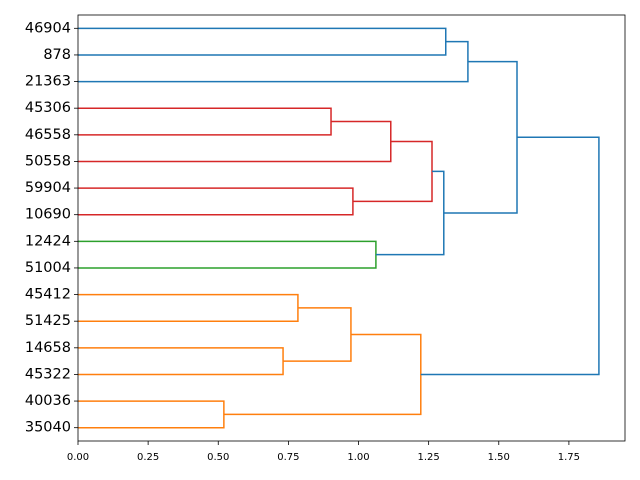 This screenshot has height=480, width=640. What do you see at coordinates (48, 215) in the screenshot?
I see `leaf-label: 10690` at bounding box center [48, 215].